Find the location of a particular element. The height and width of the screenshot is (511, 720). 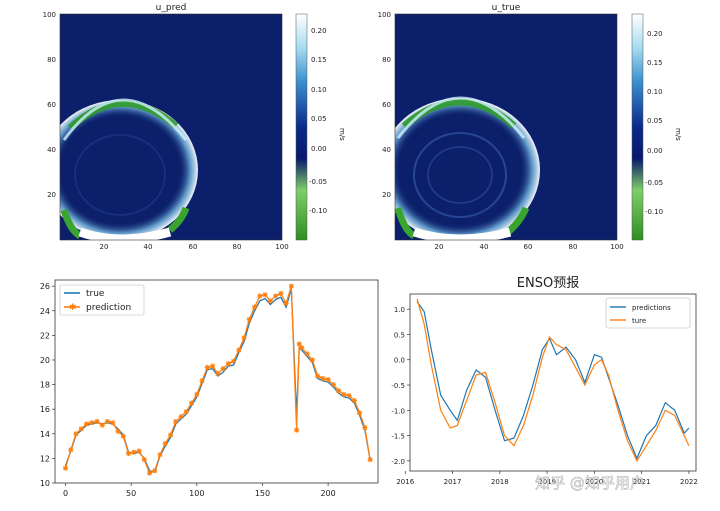

wave-pattern is located at coordinates (129, 169).